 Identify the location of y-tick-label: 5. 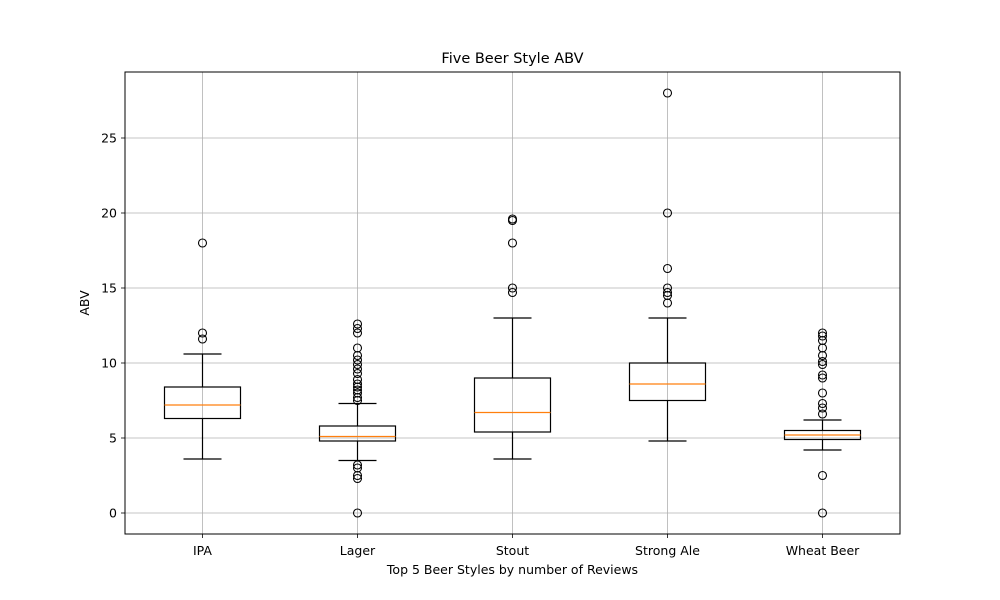
(113, 438).